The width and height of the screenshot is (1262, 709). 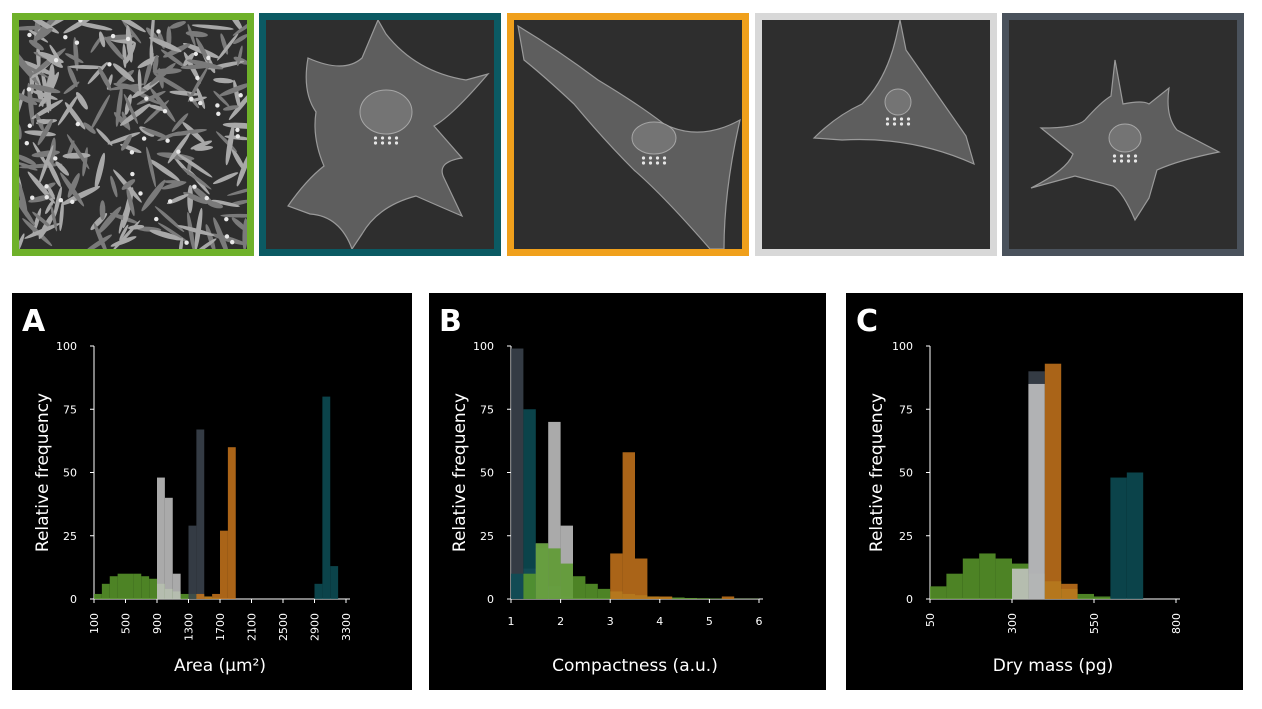 I want to click on x-axis-label: Dry mass (pg), so click(x=1053, y=666).